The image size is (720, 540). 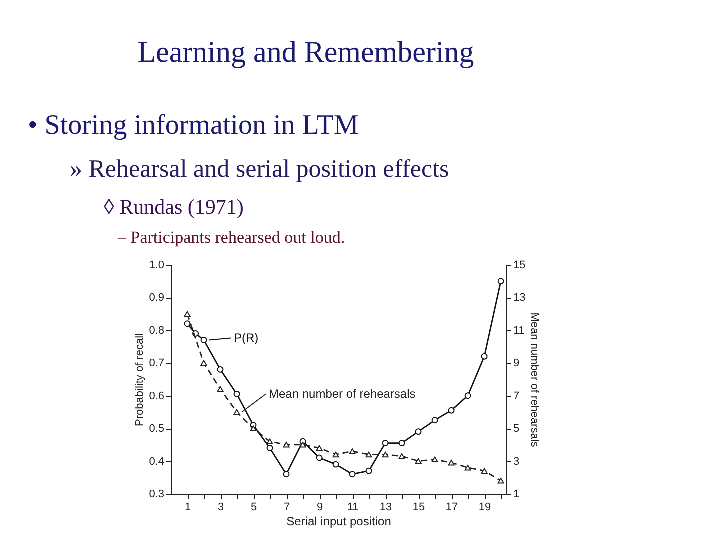 I want to click on y-tick-label: 0.8, so click(x=156, y=330).